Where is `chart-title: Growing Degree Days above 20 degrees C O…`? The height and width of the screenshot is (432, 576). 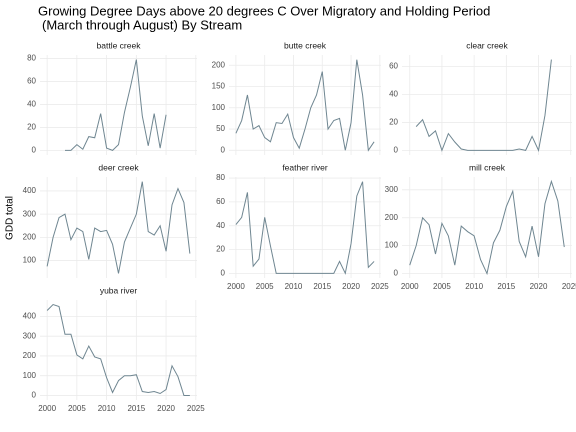 chart-title: Growing Degree Days above 20 degrees C O… is located at coordinates (264, 10).